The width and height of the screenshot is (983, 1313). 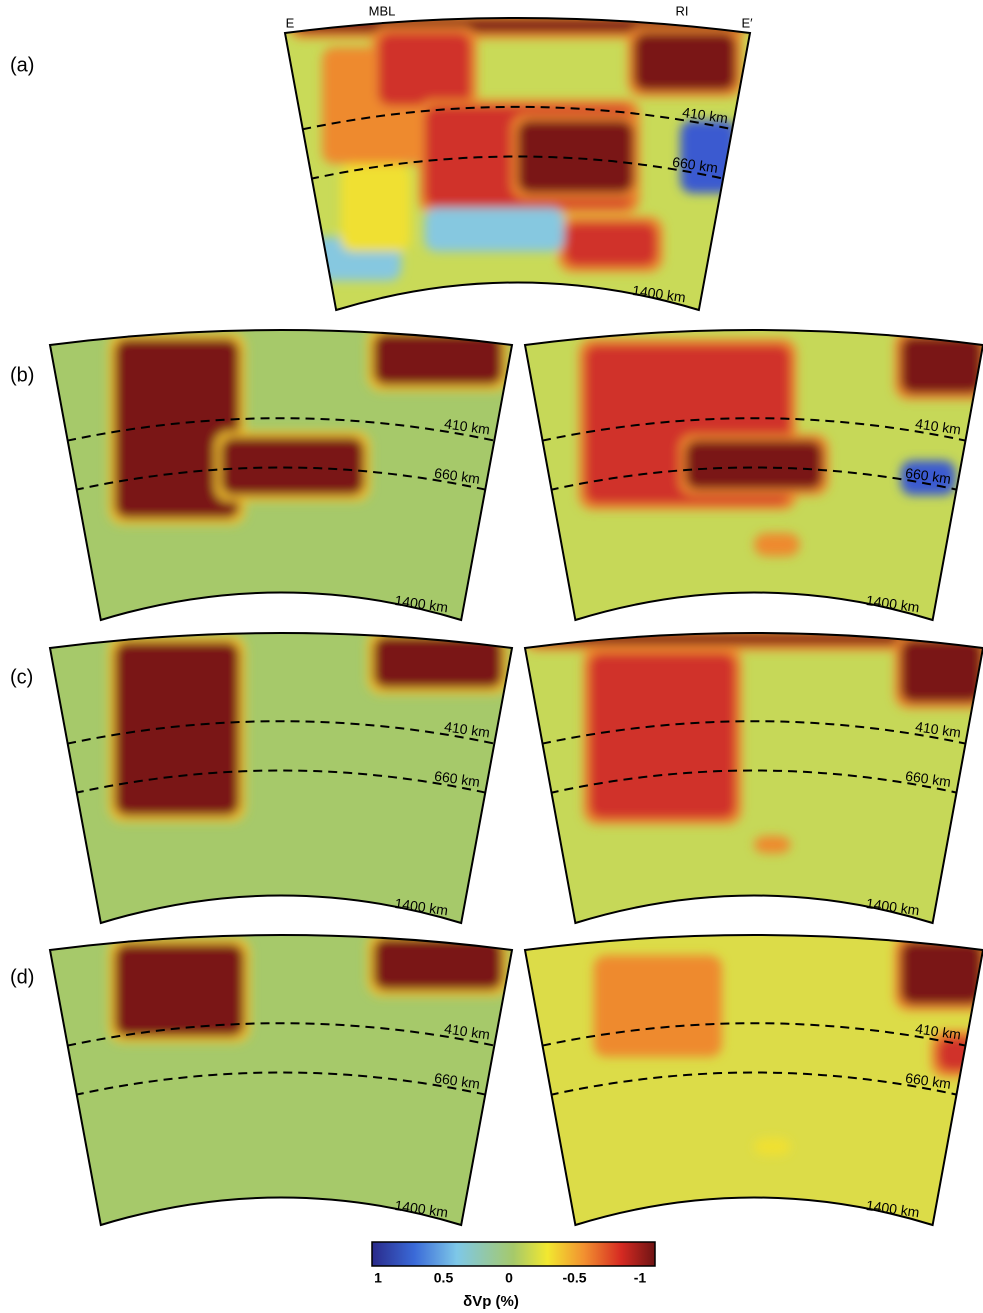 What do you see at coordinates (22, 375) in the screenshot?
I see `panel-label: (b)` at bounding box center [22, 375].